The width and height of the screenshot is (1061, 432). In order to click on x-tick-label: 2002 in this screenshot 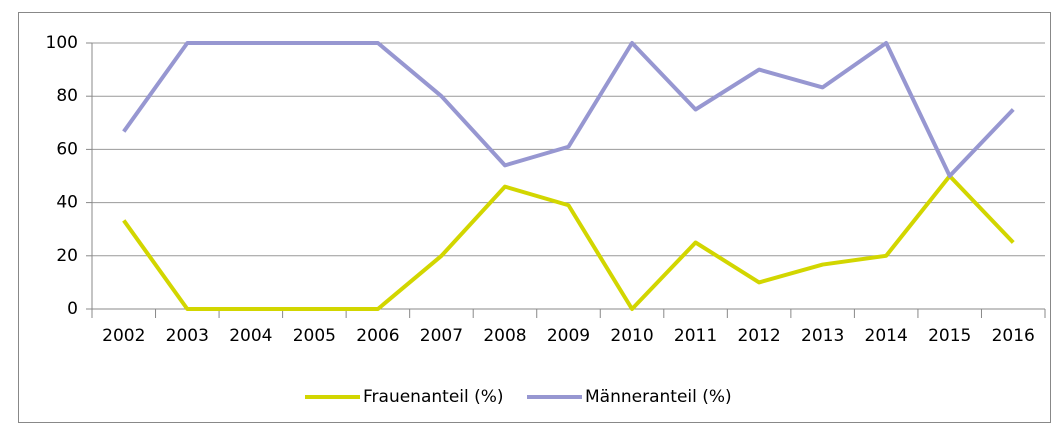, I will do `click(123, 336)`.